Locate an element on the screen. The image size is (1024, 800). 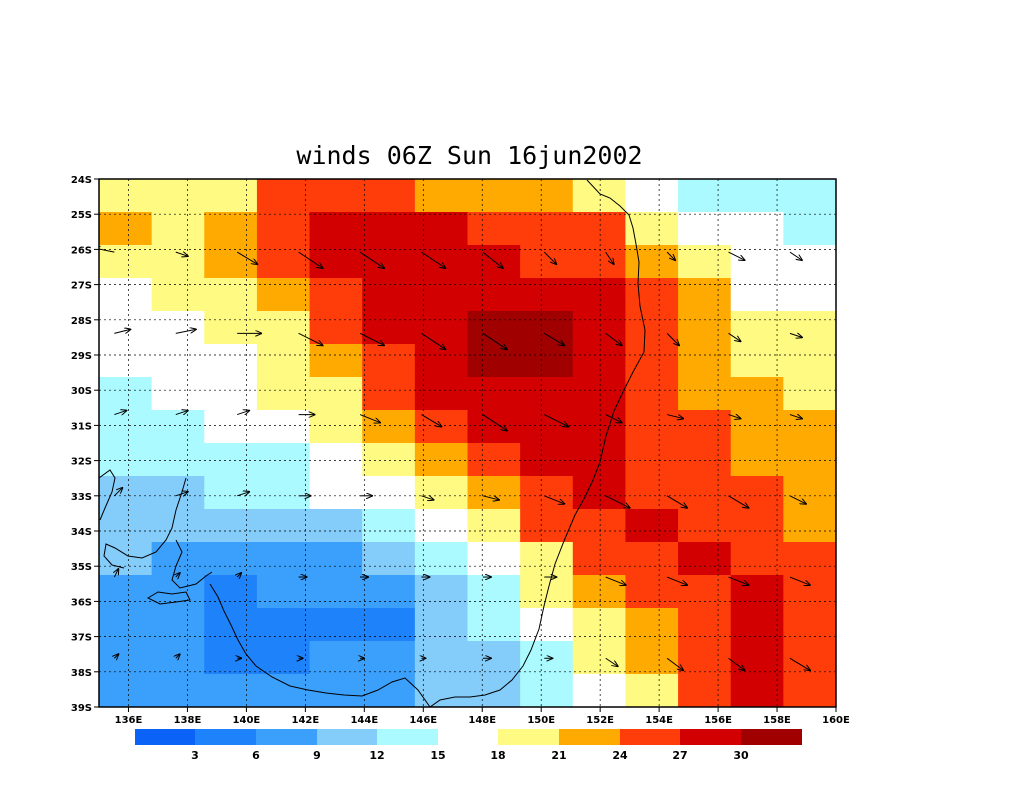
x-tick-label: 146E is located at coordinates (423, 720).